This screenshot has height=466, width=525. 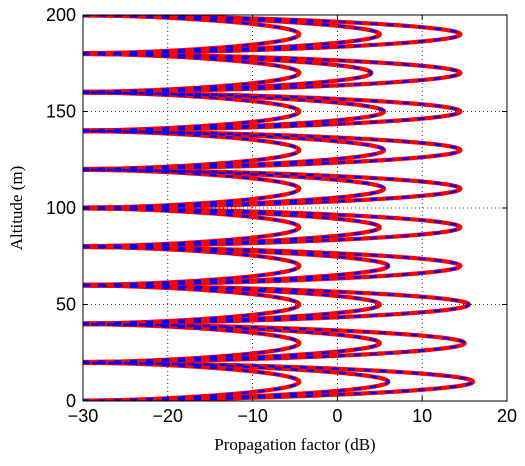 What do you see at coordinates (61, 15) in the screenshot?
I see `y-tick-label: 200` at bounding box center [61, 15].